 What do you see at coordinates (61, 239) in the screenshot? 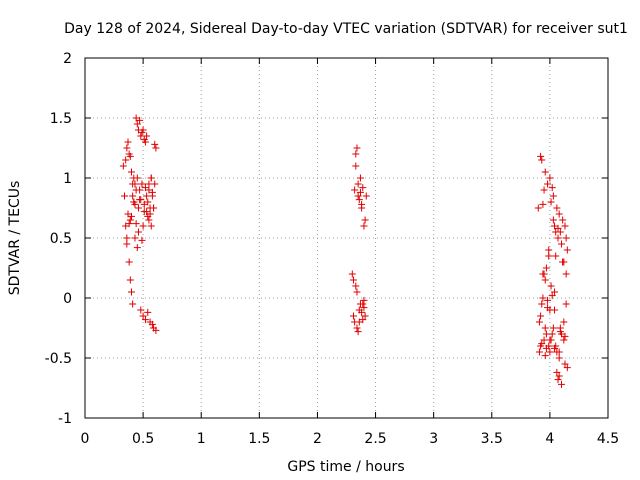
I see `y-tick-label: 0.5` at bounding box center [61, 239].